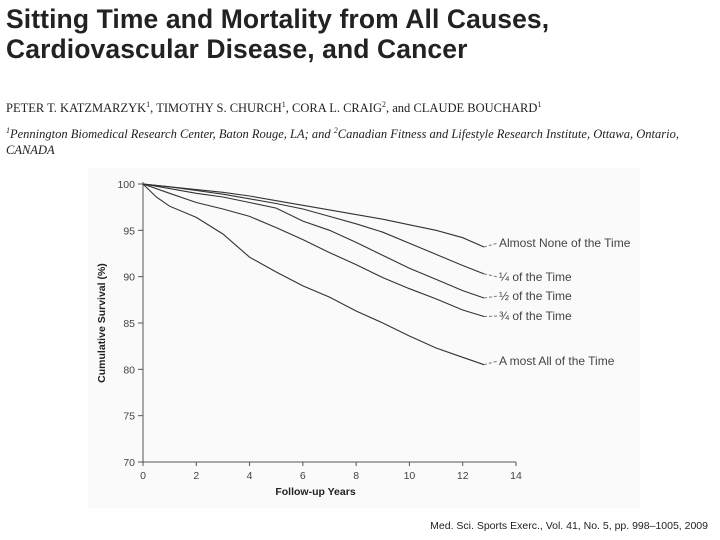 This screenshot has width=720, height=540. Describe the element at coordinates (335, 130) in the screenshot. I see `affiliation-mark: 2` at that location.